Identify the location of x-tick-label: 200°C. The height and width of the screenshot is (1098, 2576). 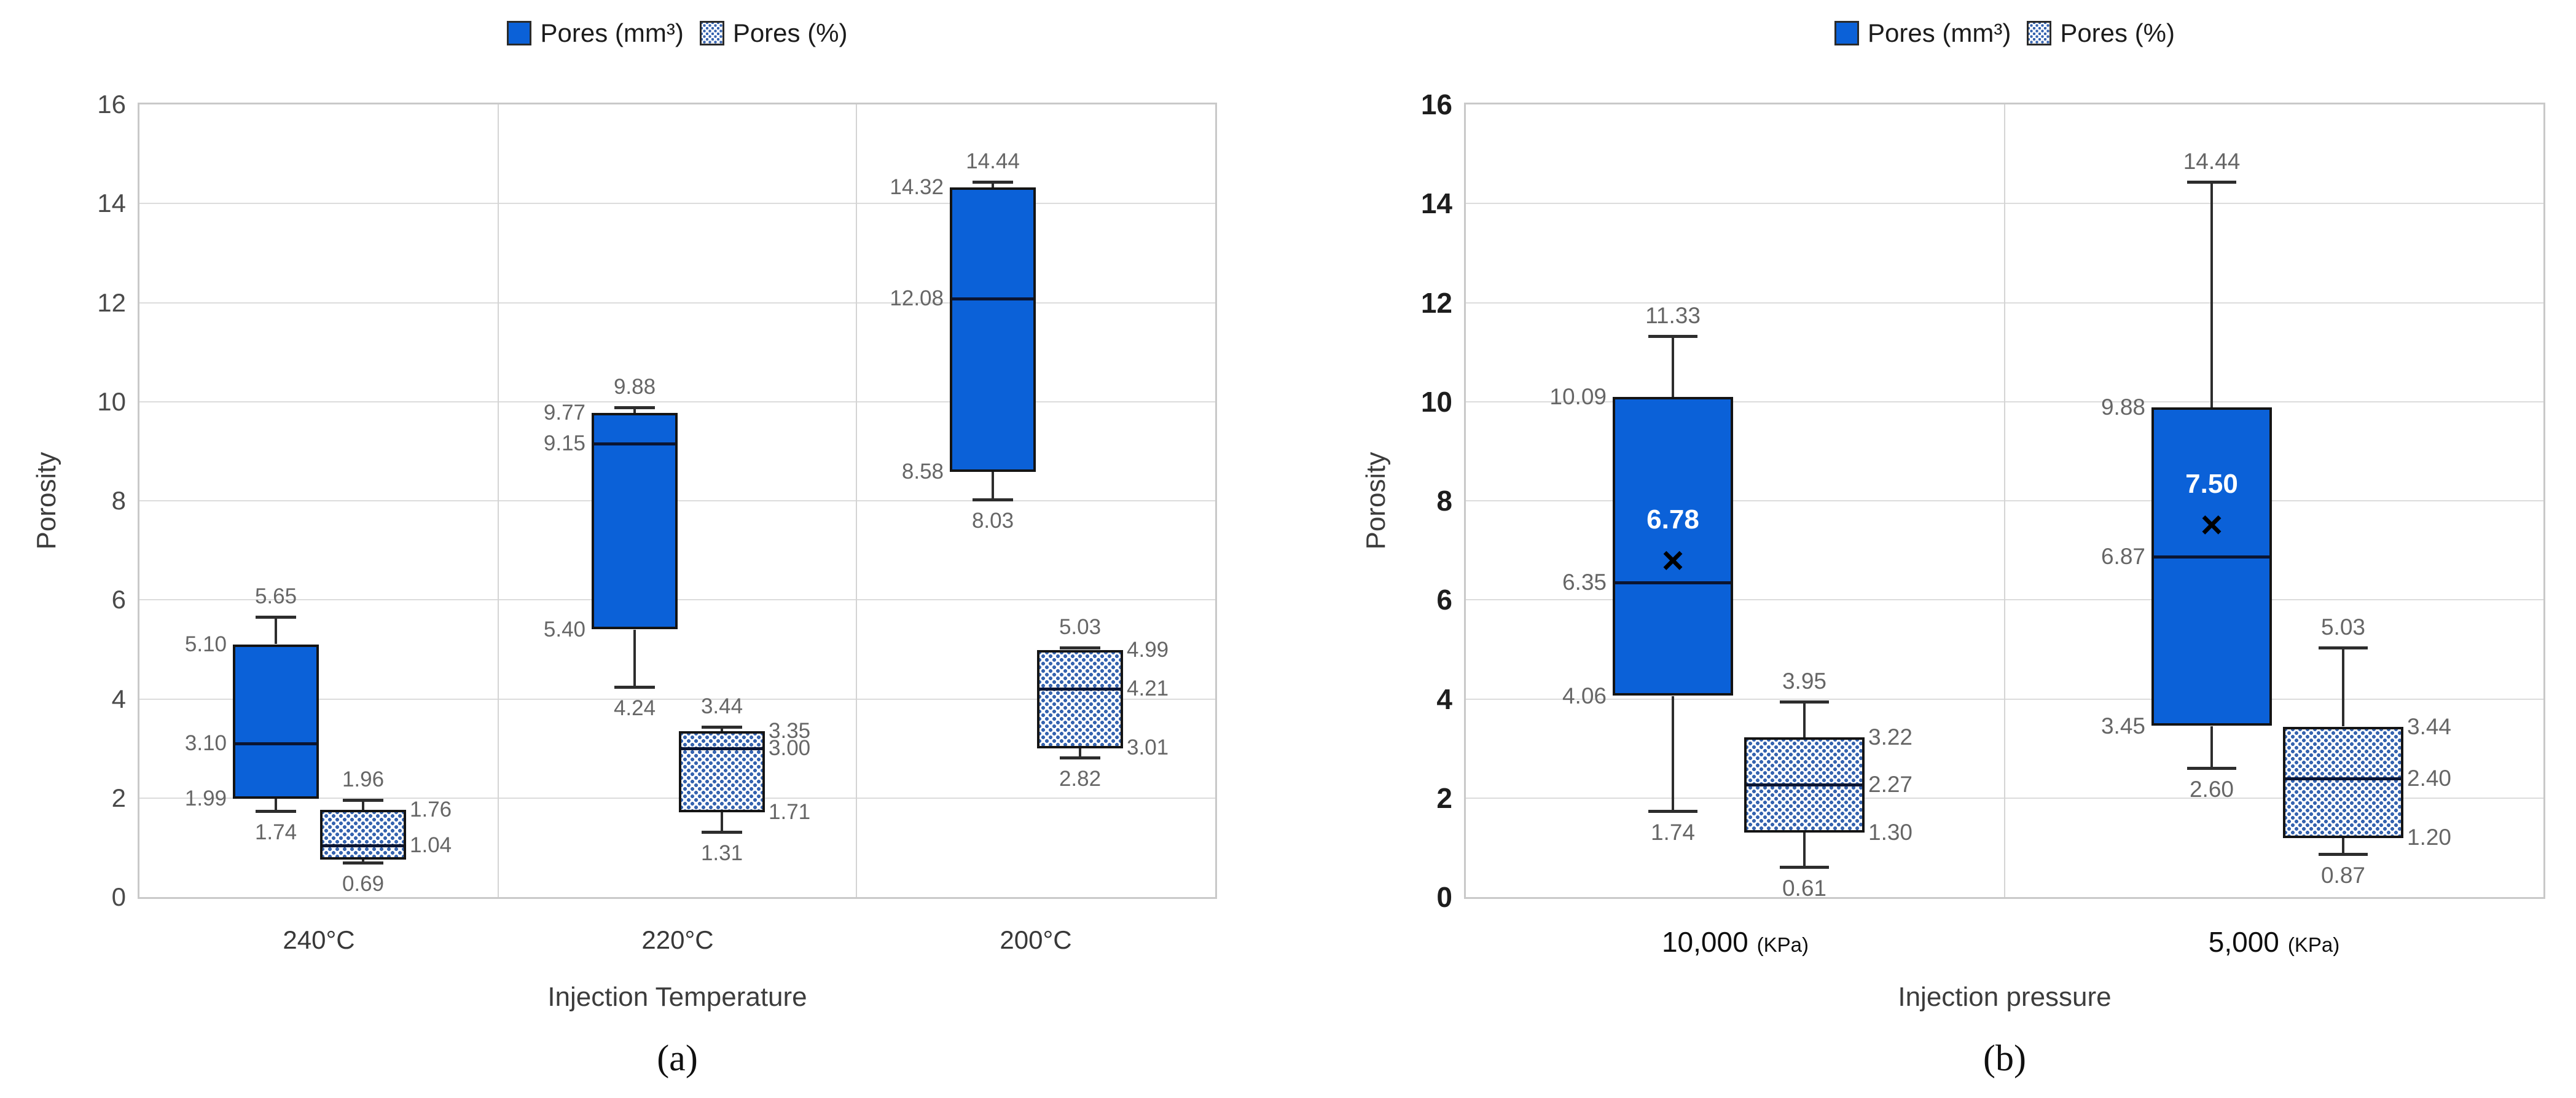
(1035, 940).